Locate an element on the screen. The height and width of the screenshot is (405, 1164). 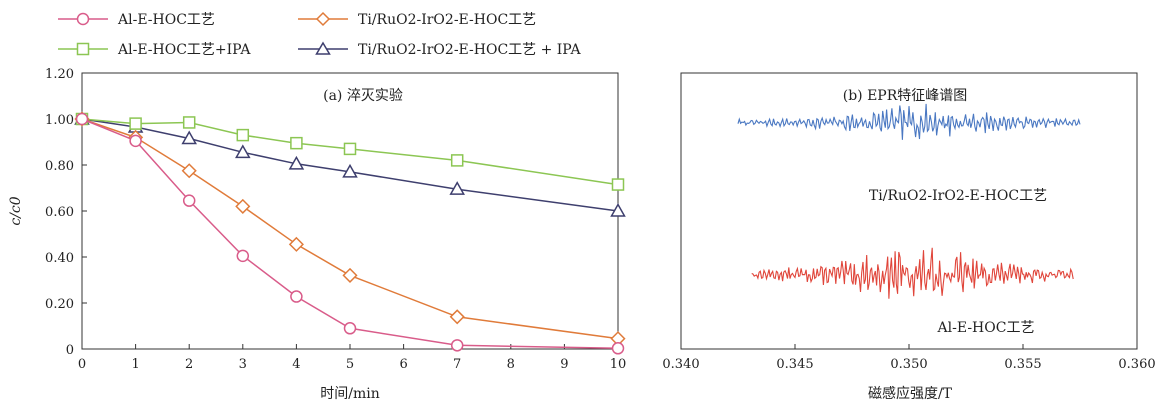
panel-a-xlabel: 时间/min is located at coordinates (350, 394).